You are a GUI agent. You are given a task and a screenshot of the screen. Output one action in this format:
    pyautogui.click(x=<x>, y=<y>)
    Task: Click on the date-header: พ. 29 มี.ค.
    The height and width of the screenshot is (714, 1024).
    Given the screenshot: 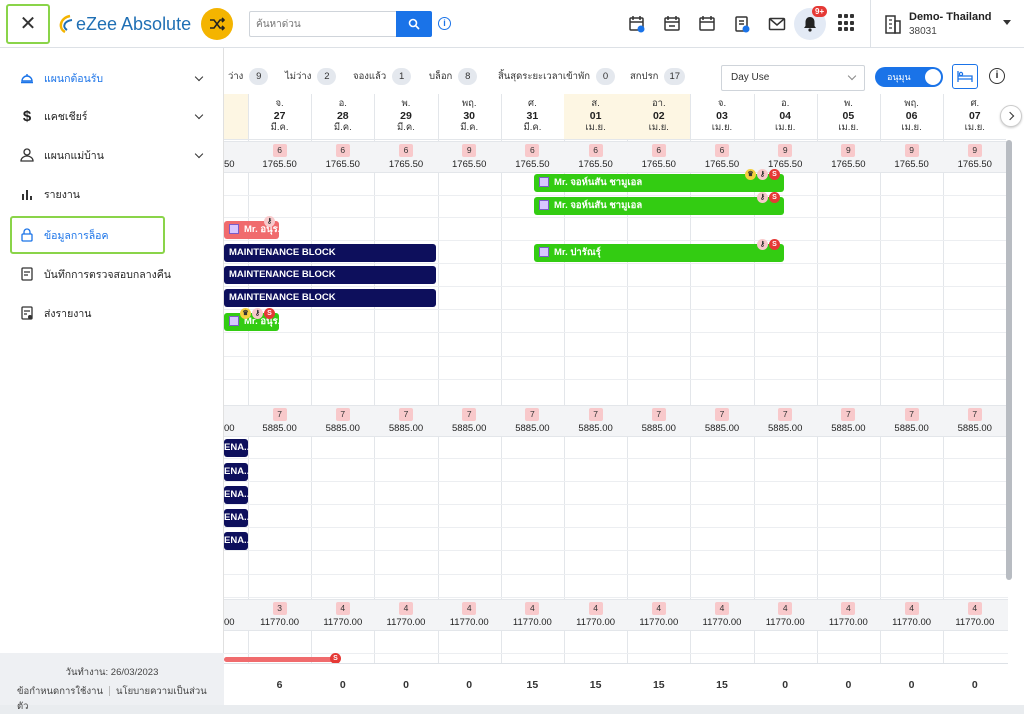 What is the action you would take?
    pyautogui.click(x=406, y=117)
    